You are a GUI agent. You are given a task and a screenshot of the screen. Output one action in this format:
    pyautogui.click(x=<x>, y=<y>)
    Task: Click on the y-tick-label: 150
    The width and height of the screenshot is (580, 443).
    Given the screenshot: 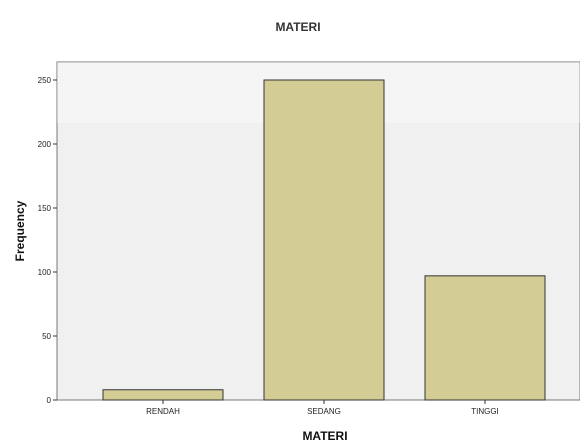 What is the action you would take?
    pyautogui.click(x=45, y=208)
    